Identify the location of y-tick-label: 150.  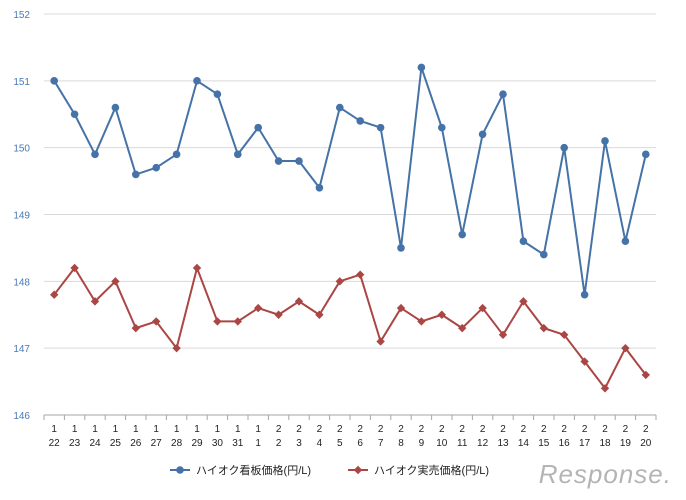
(21, 149).